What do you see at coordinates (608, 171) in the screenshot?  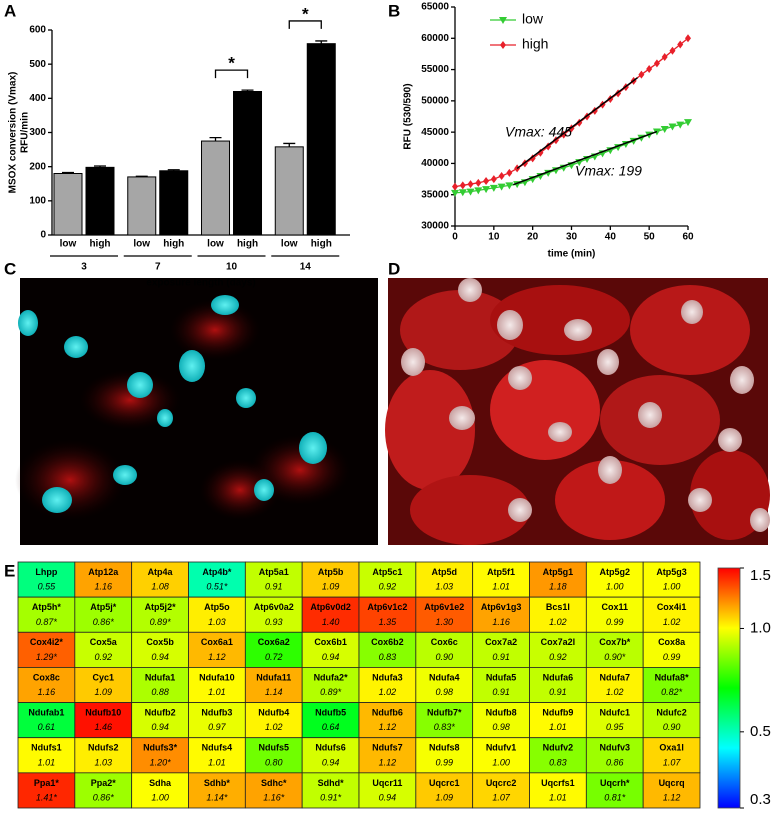 I see `annotation: Vmax: 199` at bounding box center [608, 171].